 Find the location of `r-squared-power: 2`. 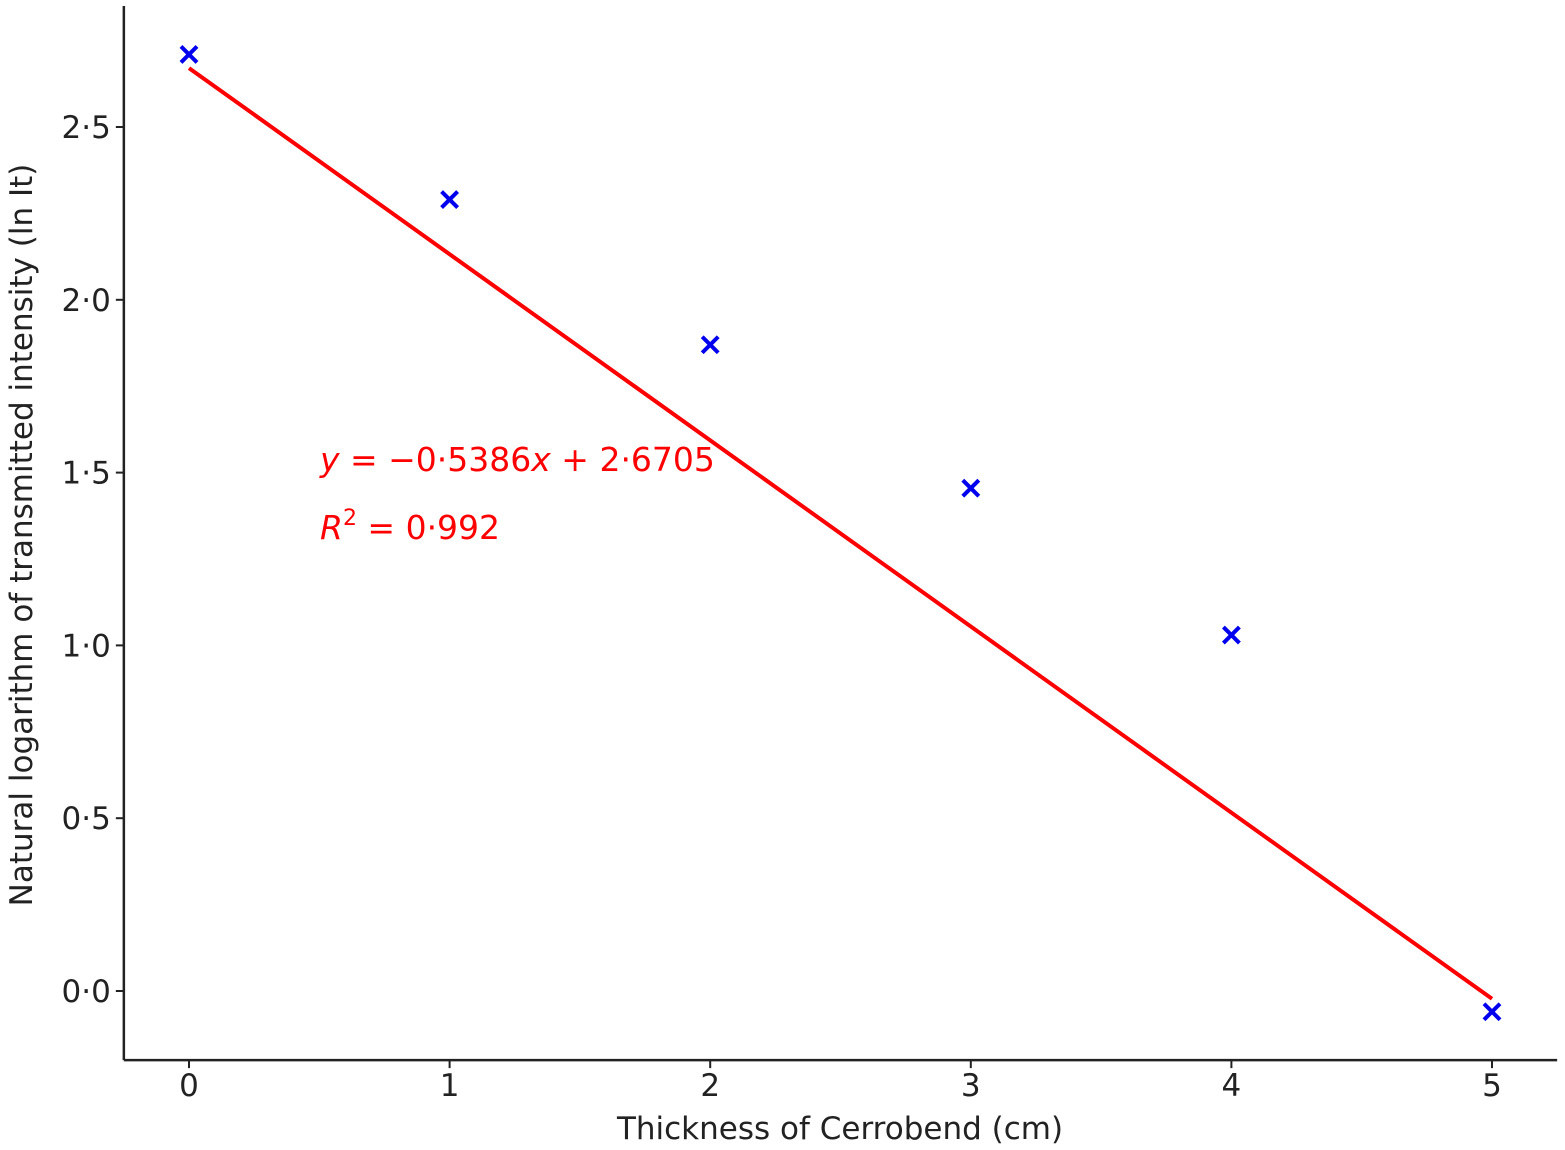

r-squared-power: 2 is located at coordinates (350, 518).